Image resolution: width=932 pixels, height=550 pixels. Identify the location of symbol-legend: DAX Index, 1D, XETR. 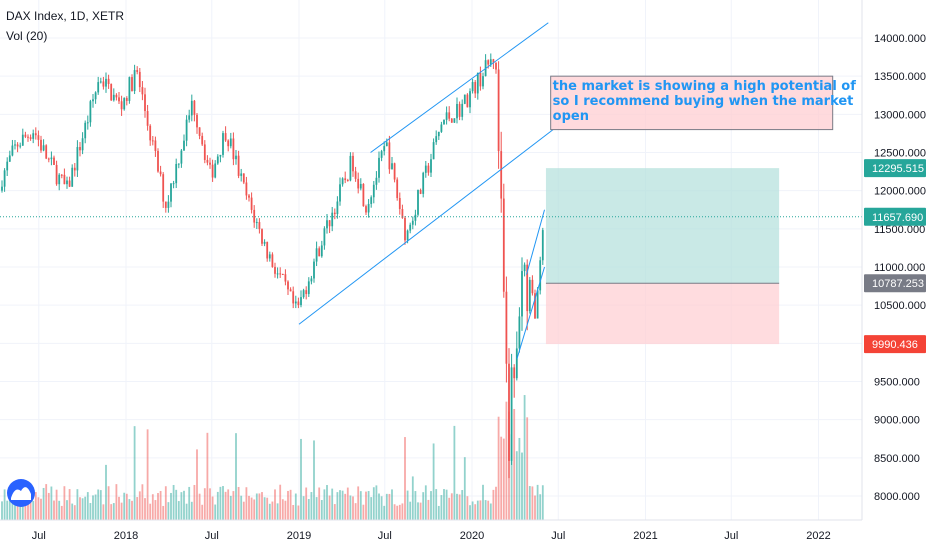
(65, 16).